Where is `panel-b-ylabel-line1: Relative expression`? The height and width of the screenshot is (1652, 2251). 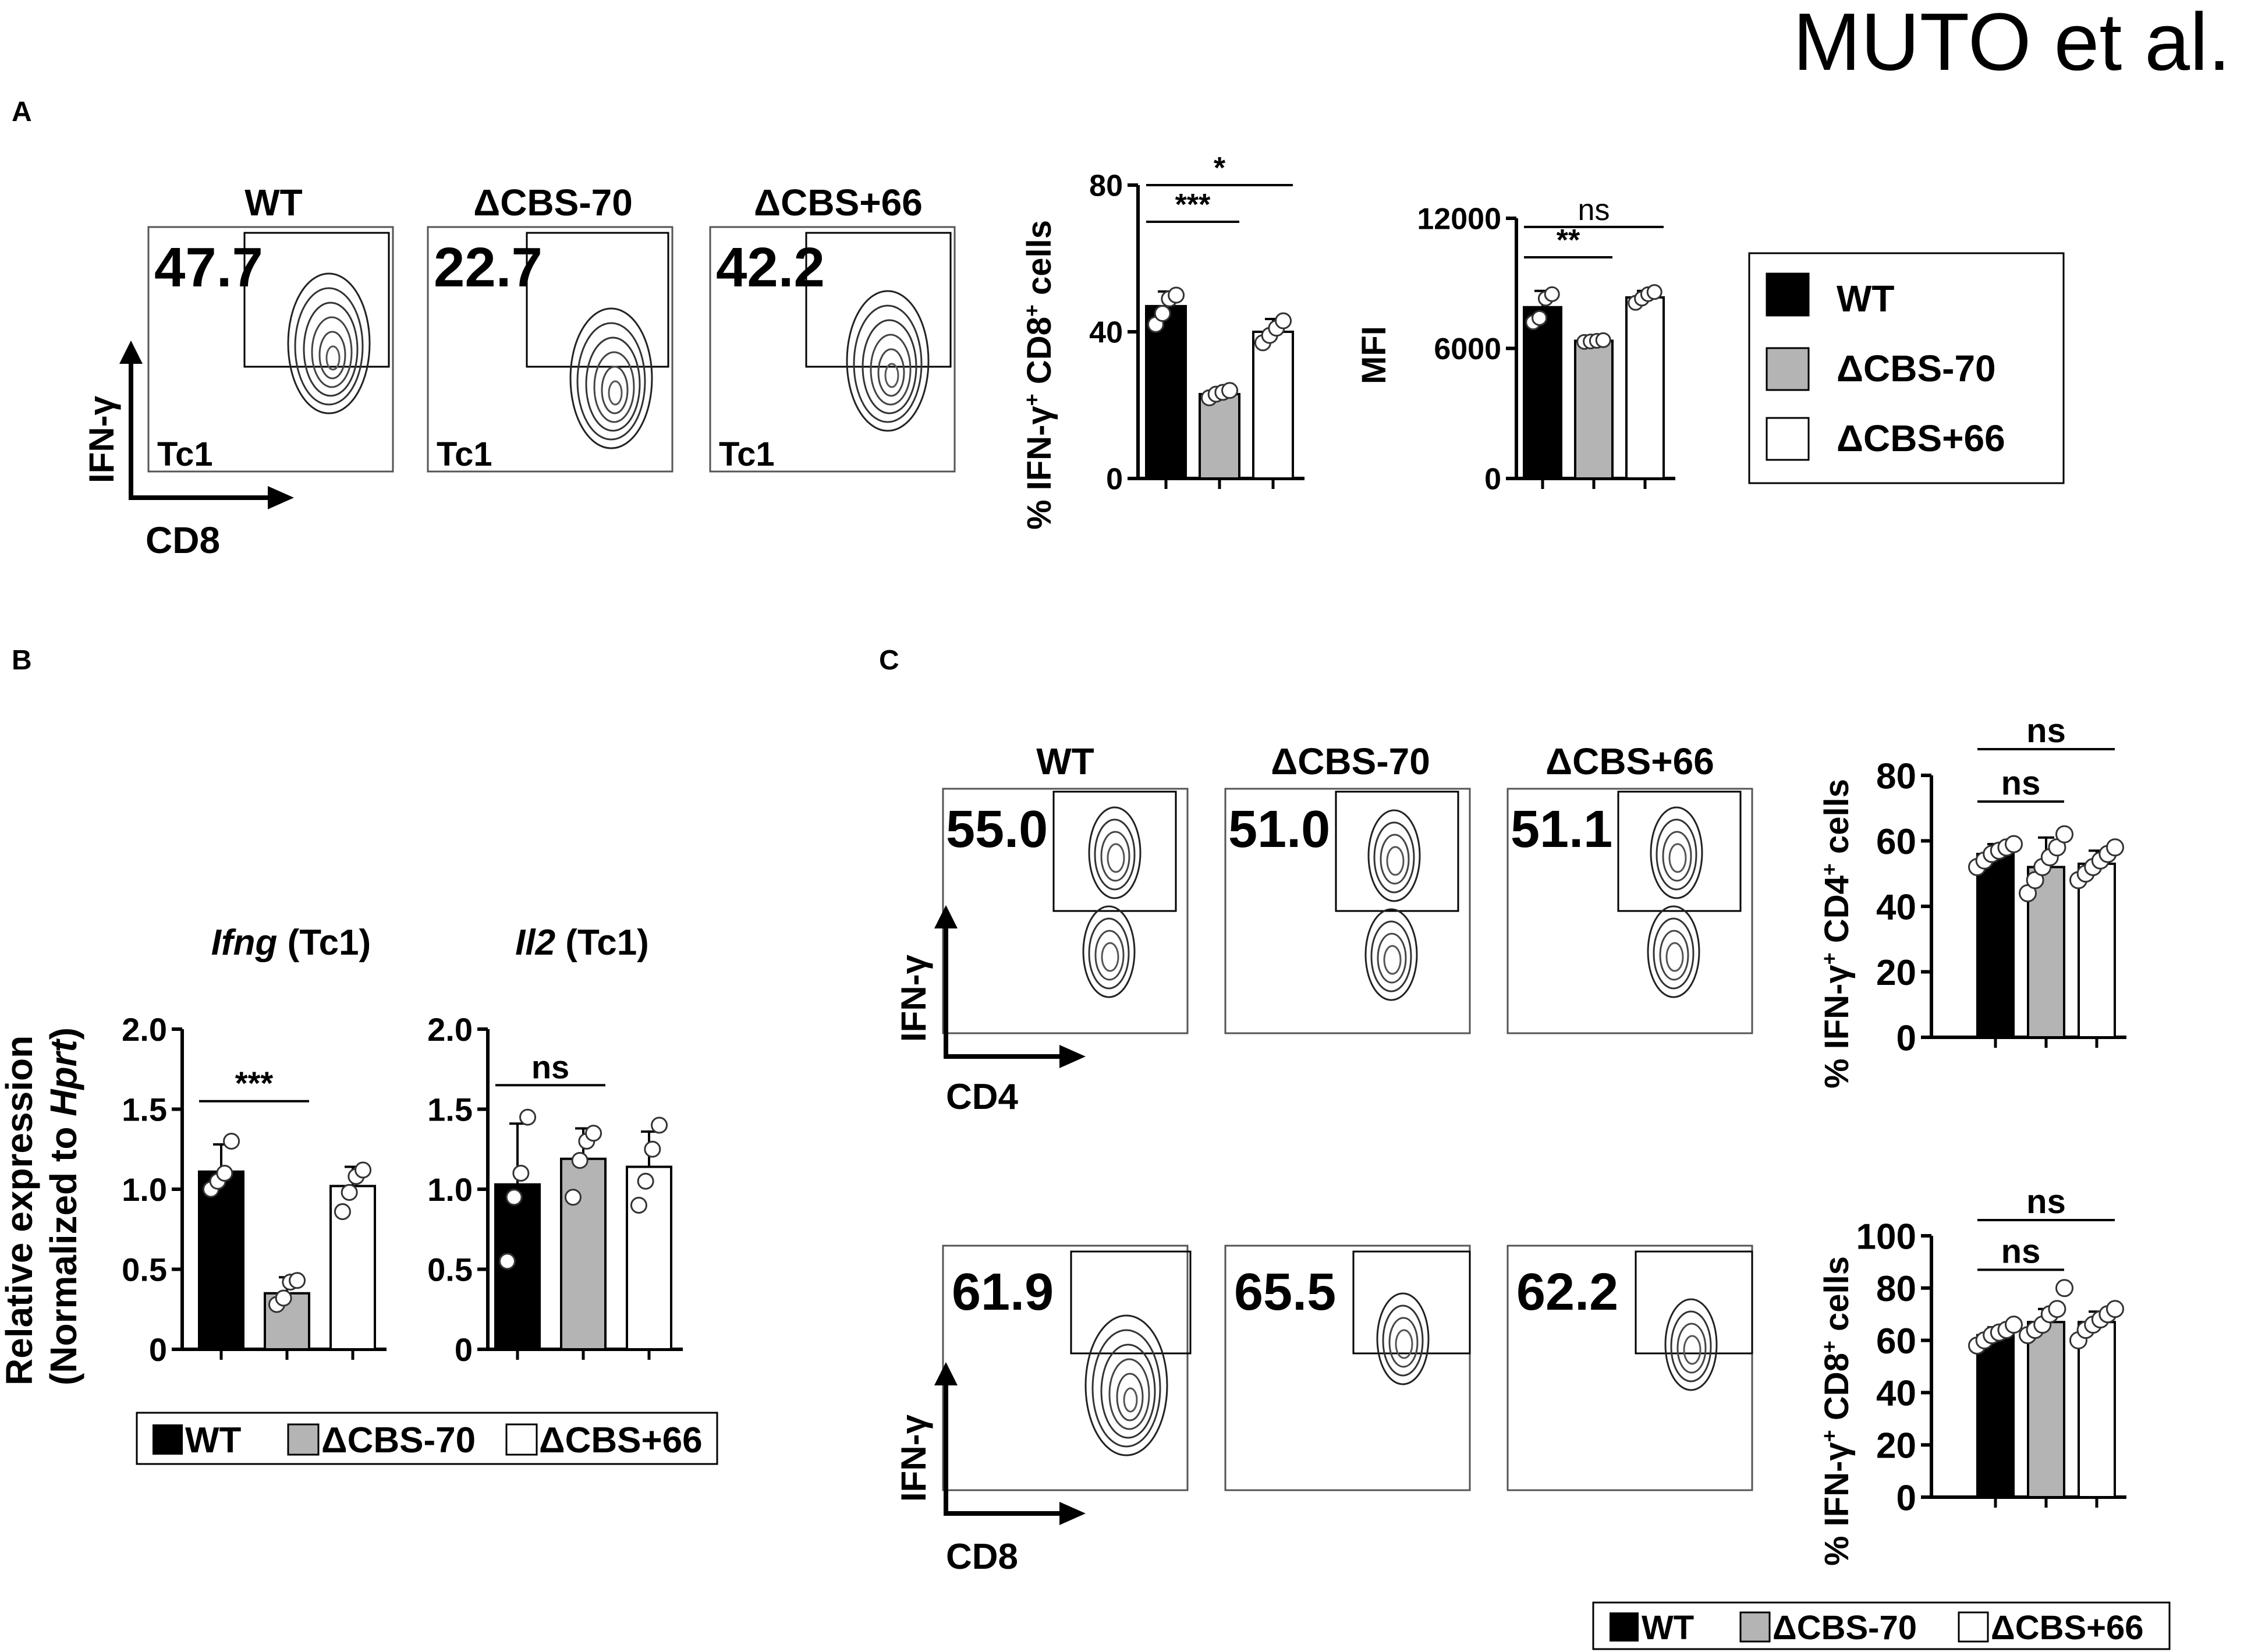
panel-b-ylabel-line1: Relative expression is located at coordinates (20, 1210).